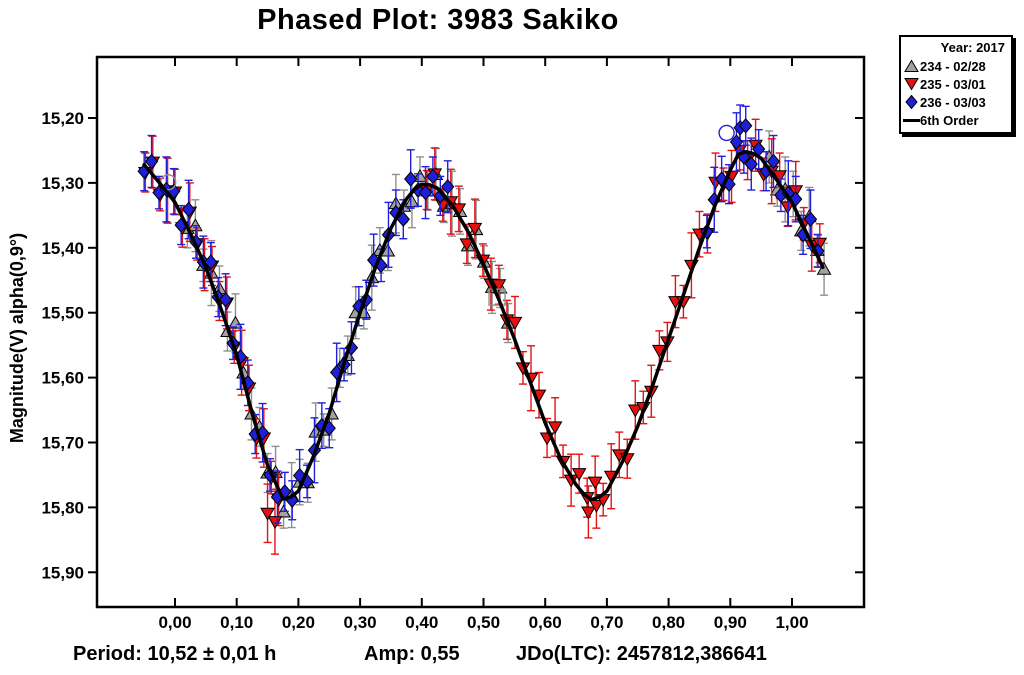  I want to click on amplitude-text: Amp: 0,55, so click(412, 654).